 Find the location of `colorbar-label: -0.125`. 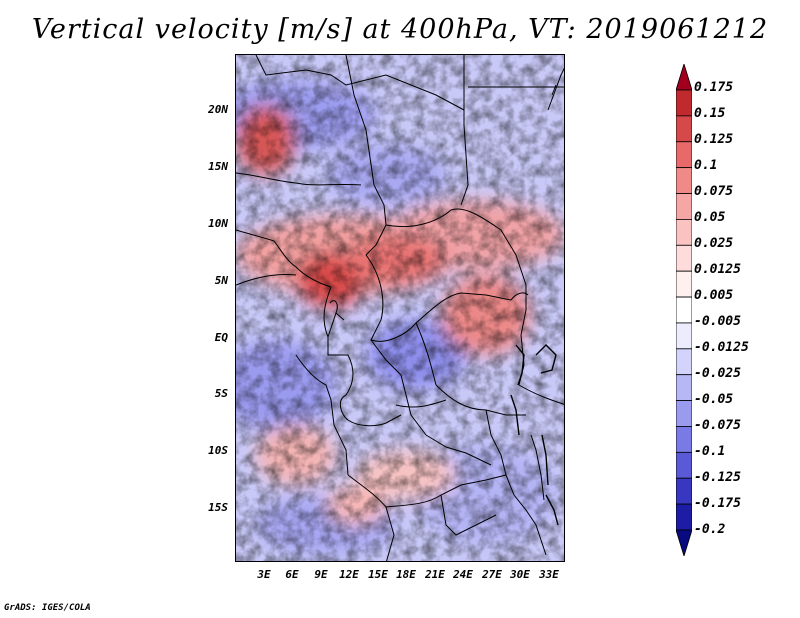

colorbar-label: -0.125 is located at coordinates (717, 477).